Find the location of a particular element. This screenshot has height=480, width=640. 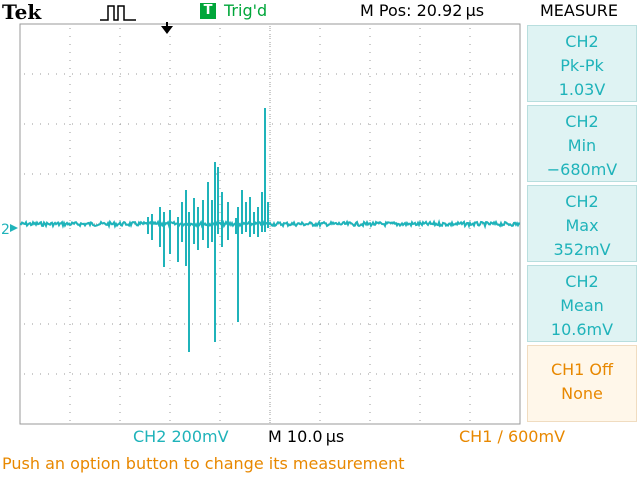

ground-marker-icon: 2 is located at coordinates (9, 230).